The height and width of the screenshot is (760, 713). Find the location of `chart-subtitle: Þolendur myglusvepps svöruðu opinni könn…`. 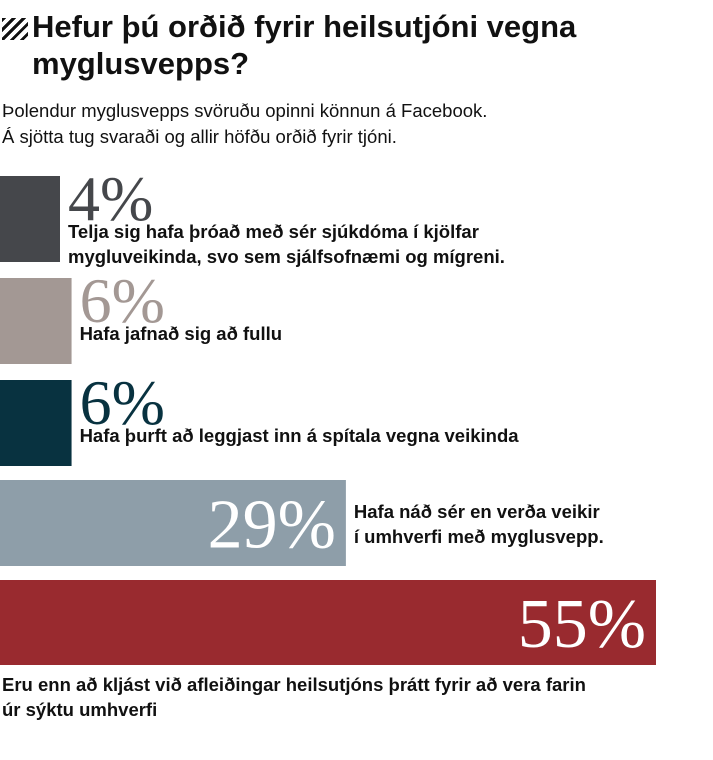

chart-subtitle: Þolendur myglusvepps svöruðu opinni könn… is located at coordinates (322, 124).